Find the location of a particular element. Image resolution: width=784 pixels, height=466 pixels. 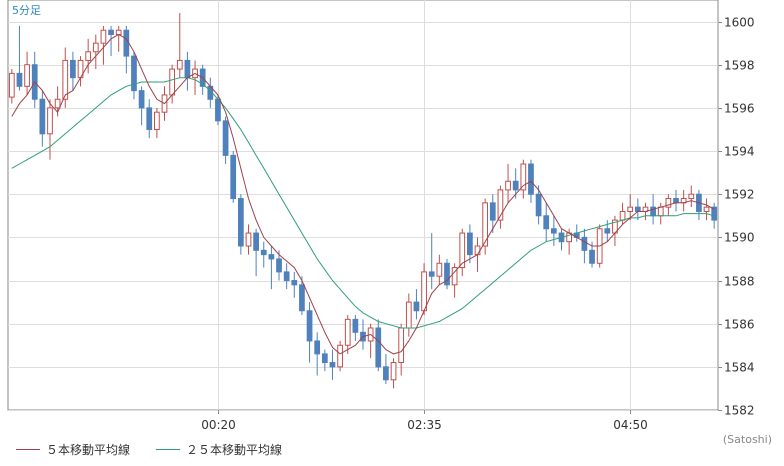

y-tick-label: 1598 is located at coordinates (739, 66).